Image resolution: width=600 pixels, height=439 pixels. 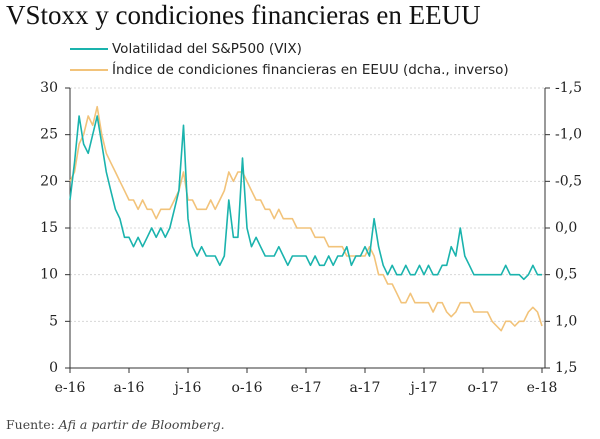 I want to click on x-tick-label: a-17, so click(x=365, y=388).